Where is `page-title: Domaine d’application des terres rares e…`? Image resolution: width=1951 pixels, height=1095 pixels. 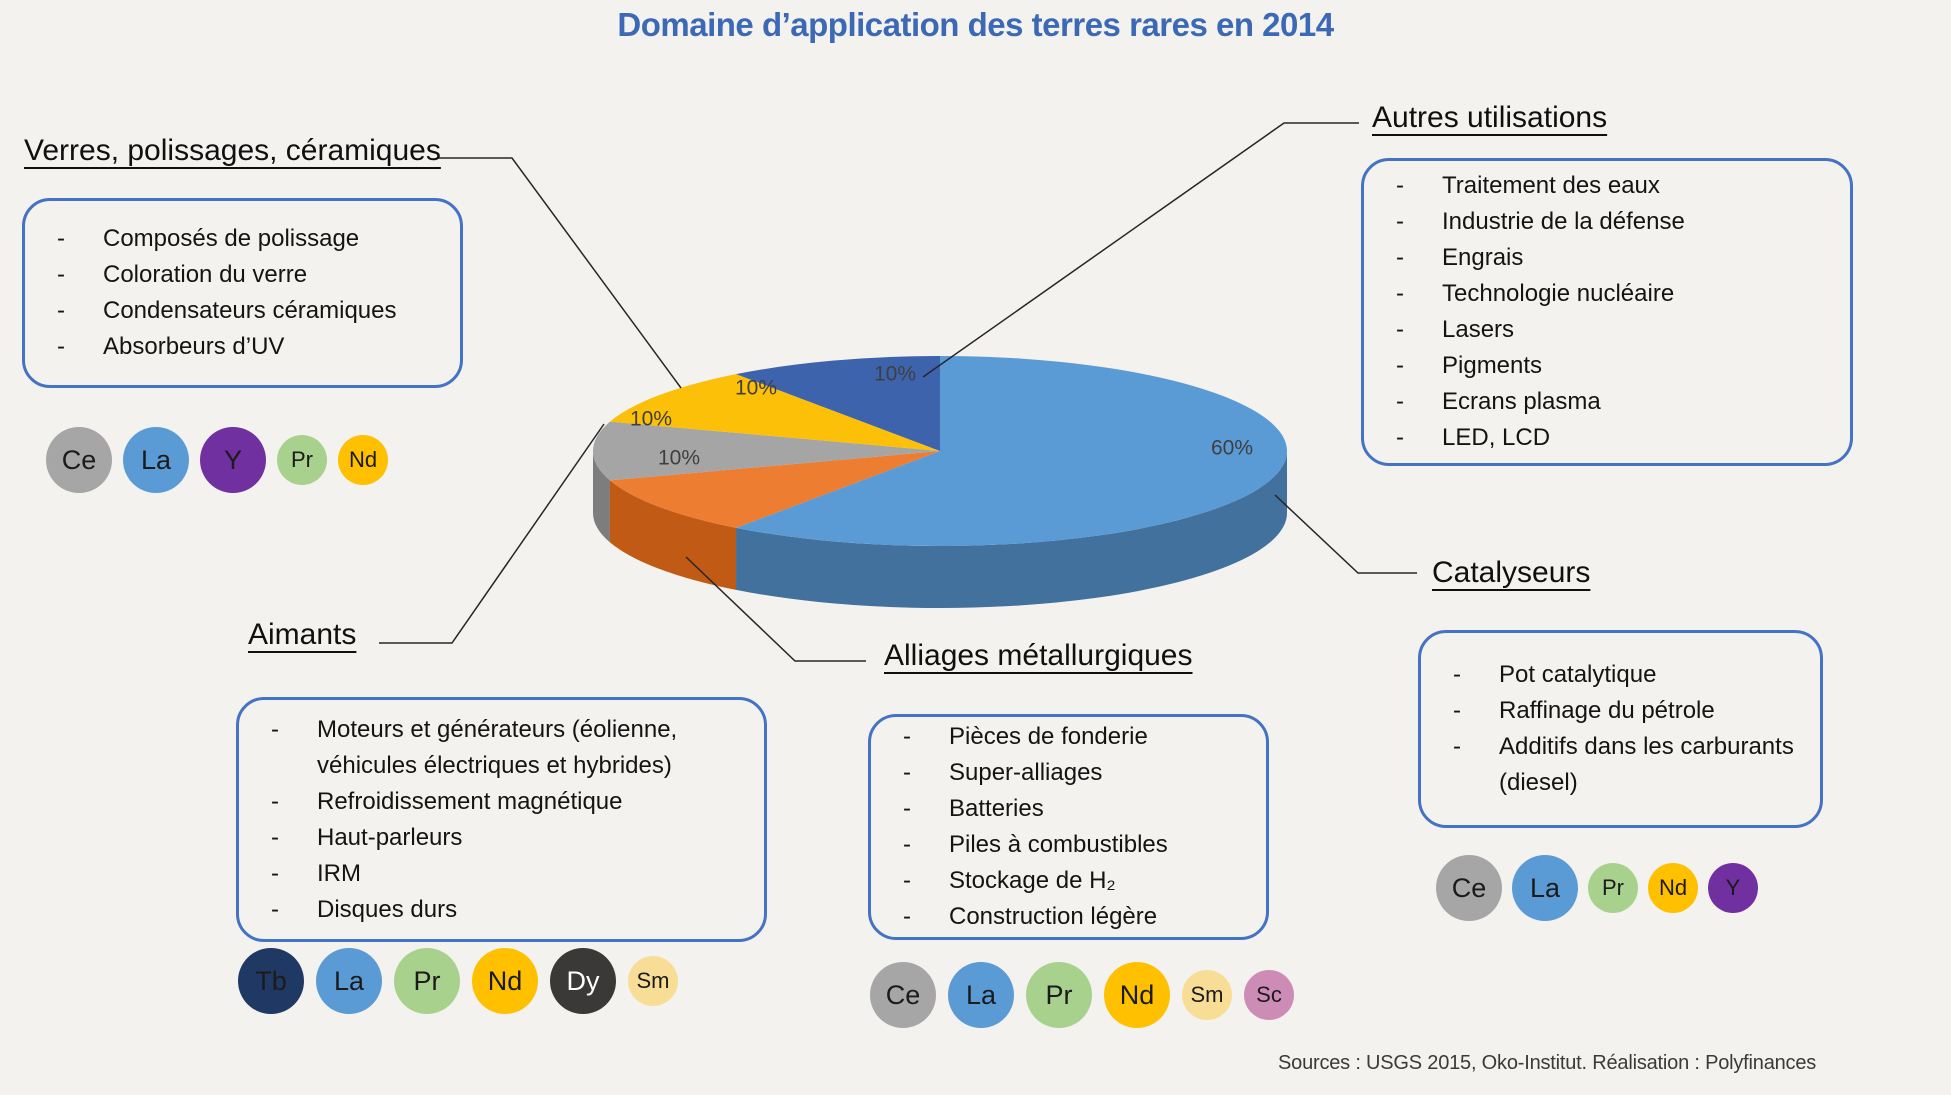 page-title: Domaine d’application des terres rares e… is located at coordinates (975, 25).